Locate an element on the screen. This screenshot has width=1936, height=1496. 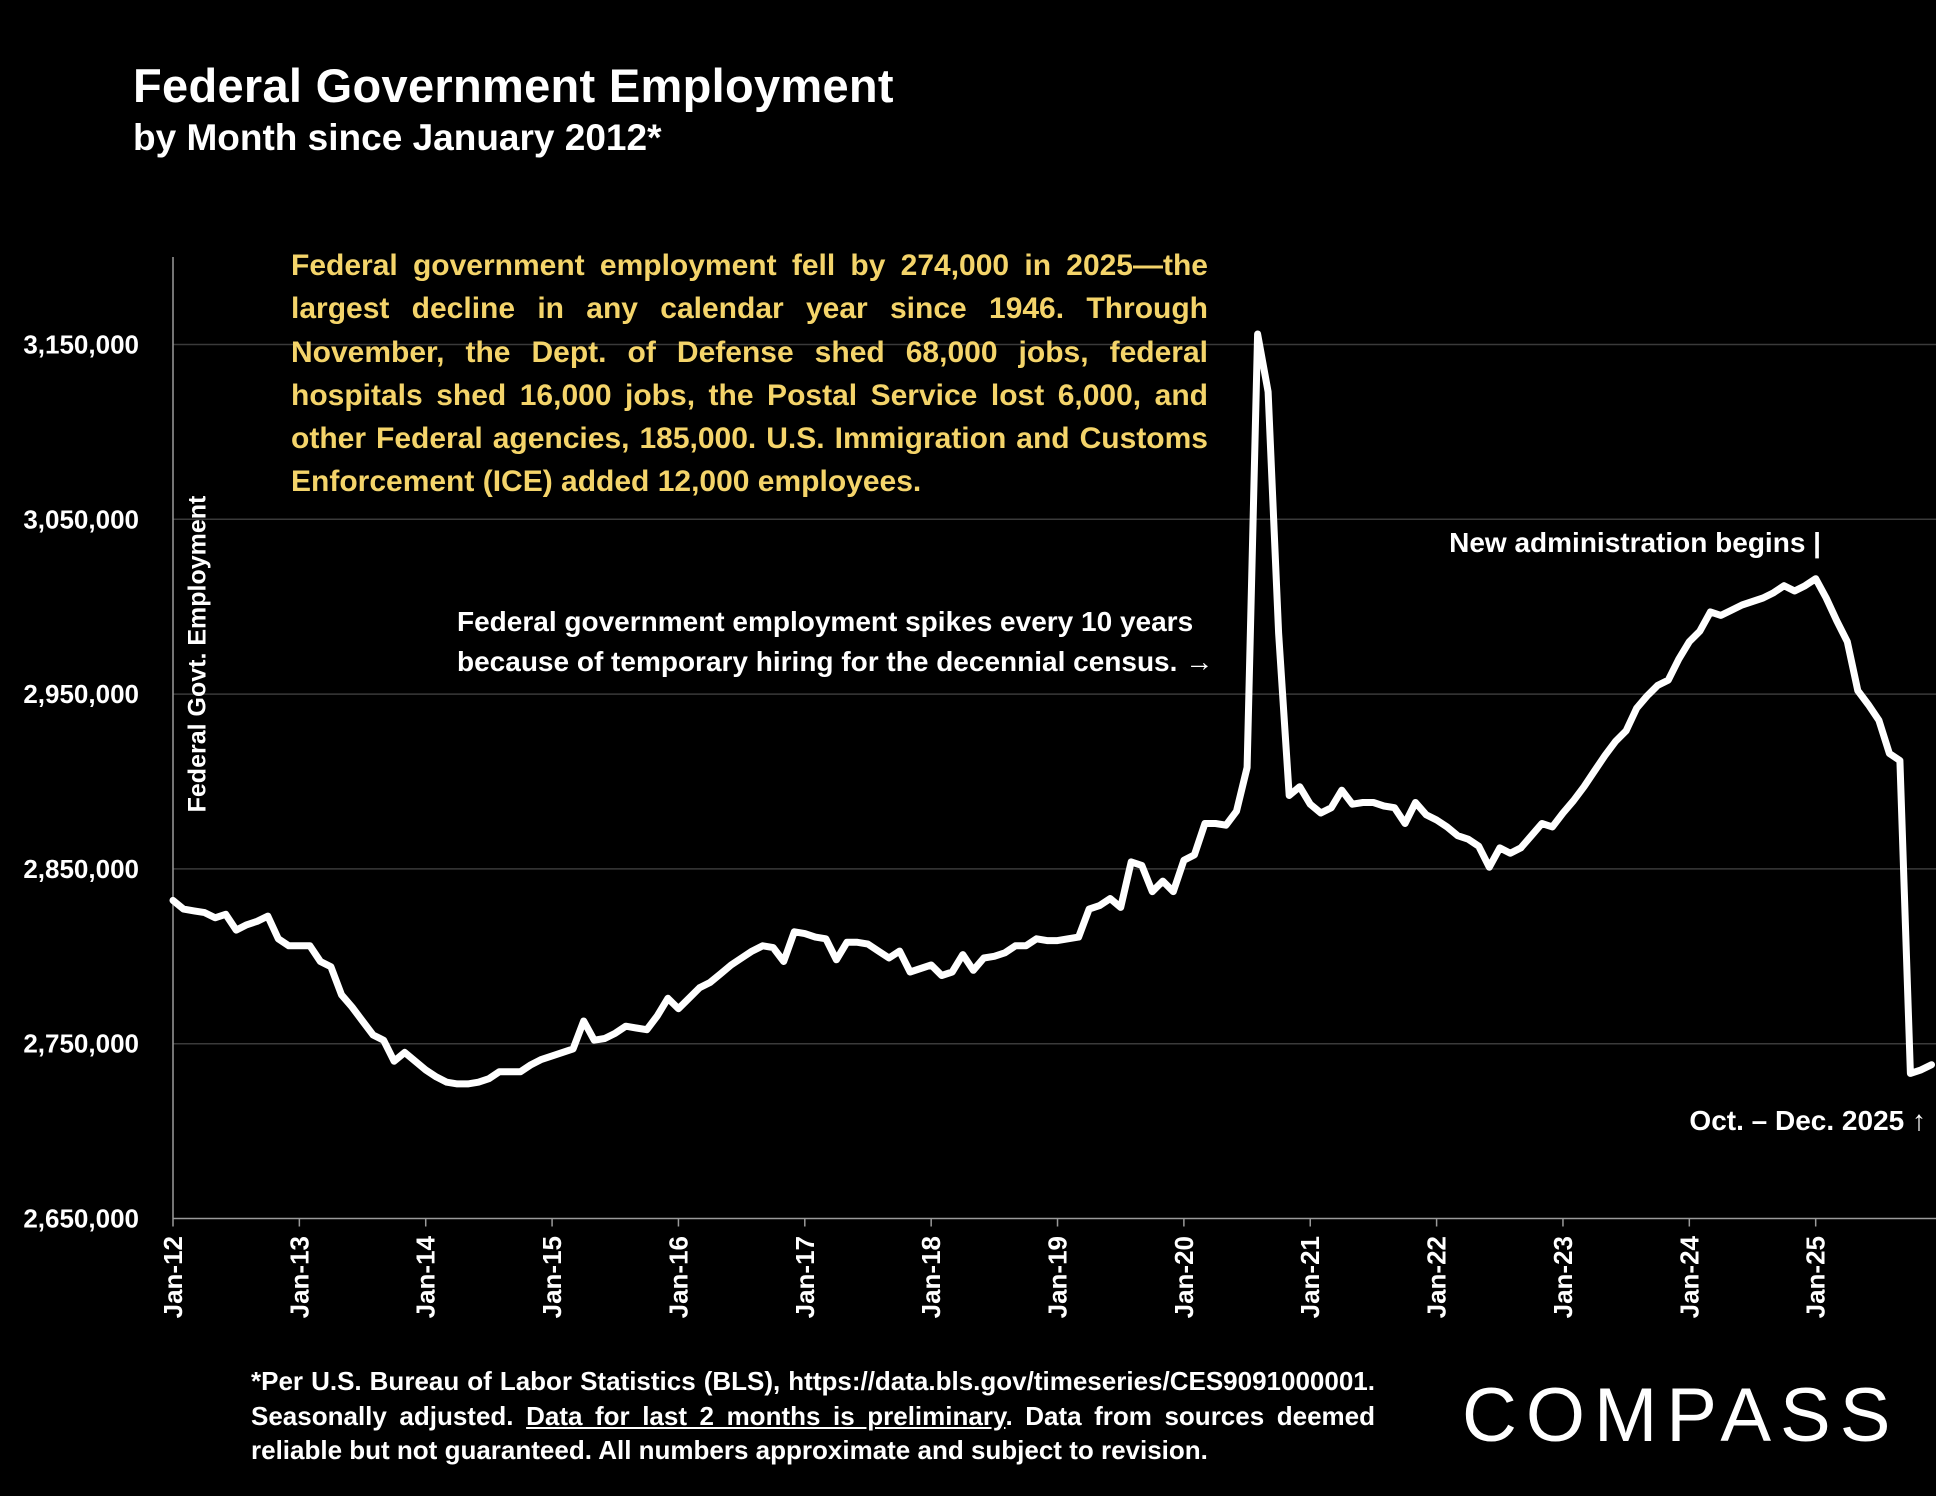
x-tick-label: Jan-25 is located at coordinates (1816, 1277).